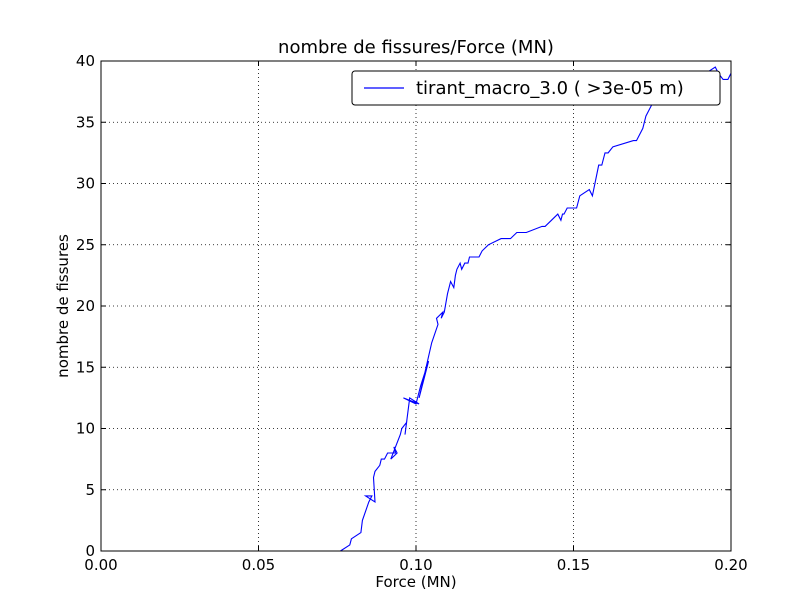 The image size is (812, 612). Describe the element at coordinates (85, 122) in the screenshot. I see `y-tick-label: 35` at that location.